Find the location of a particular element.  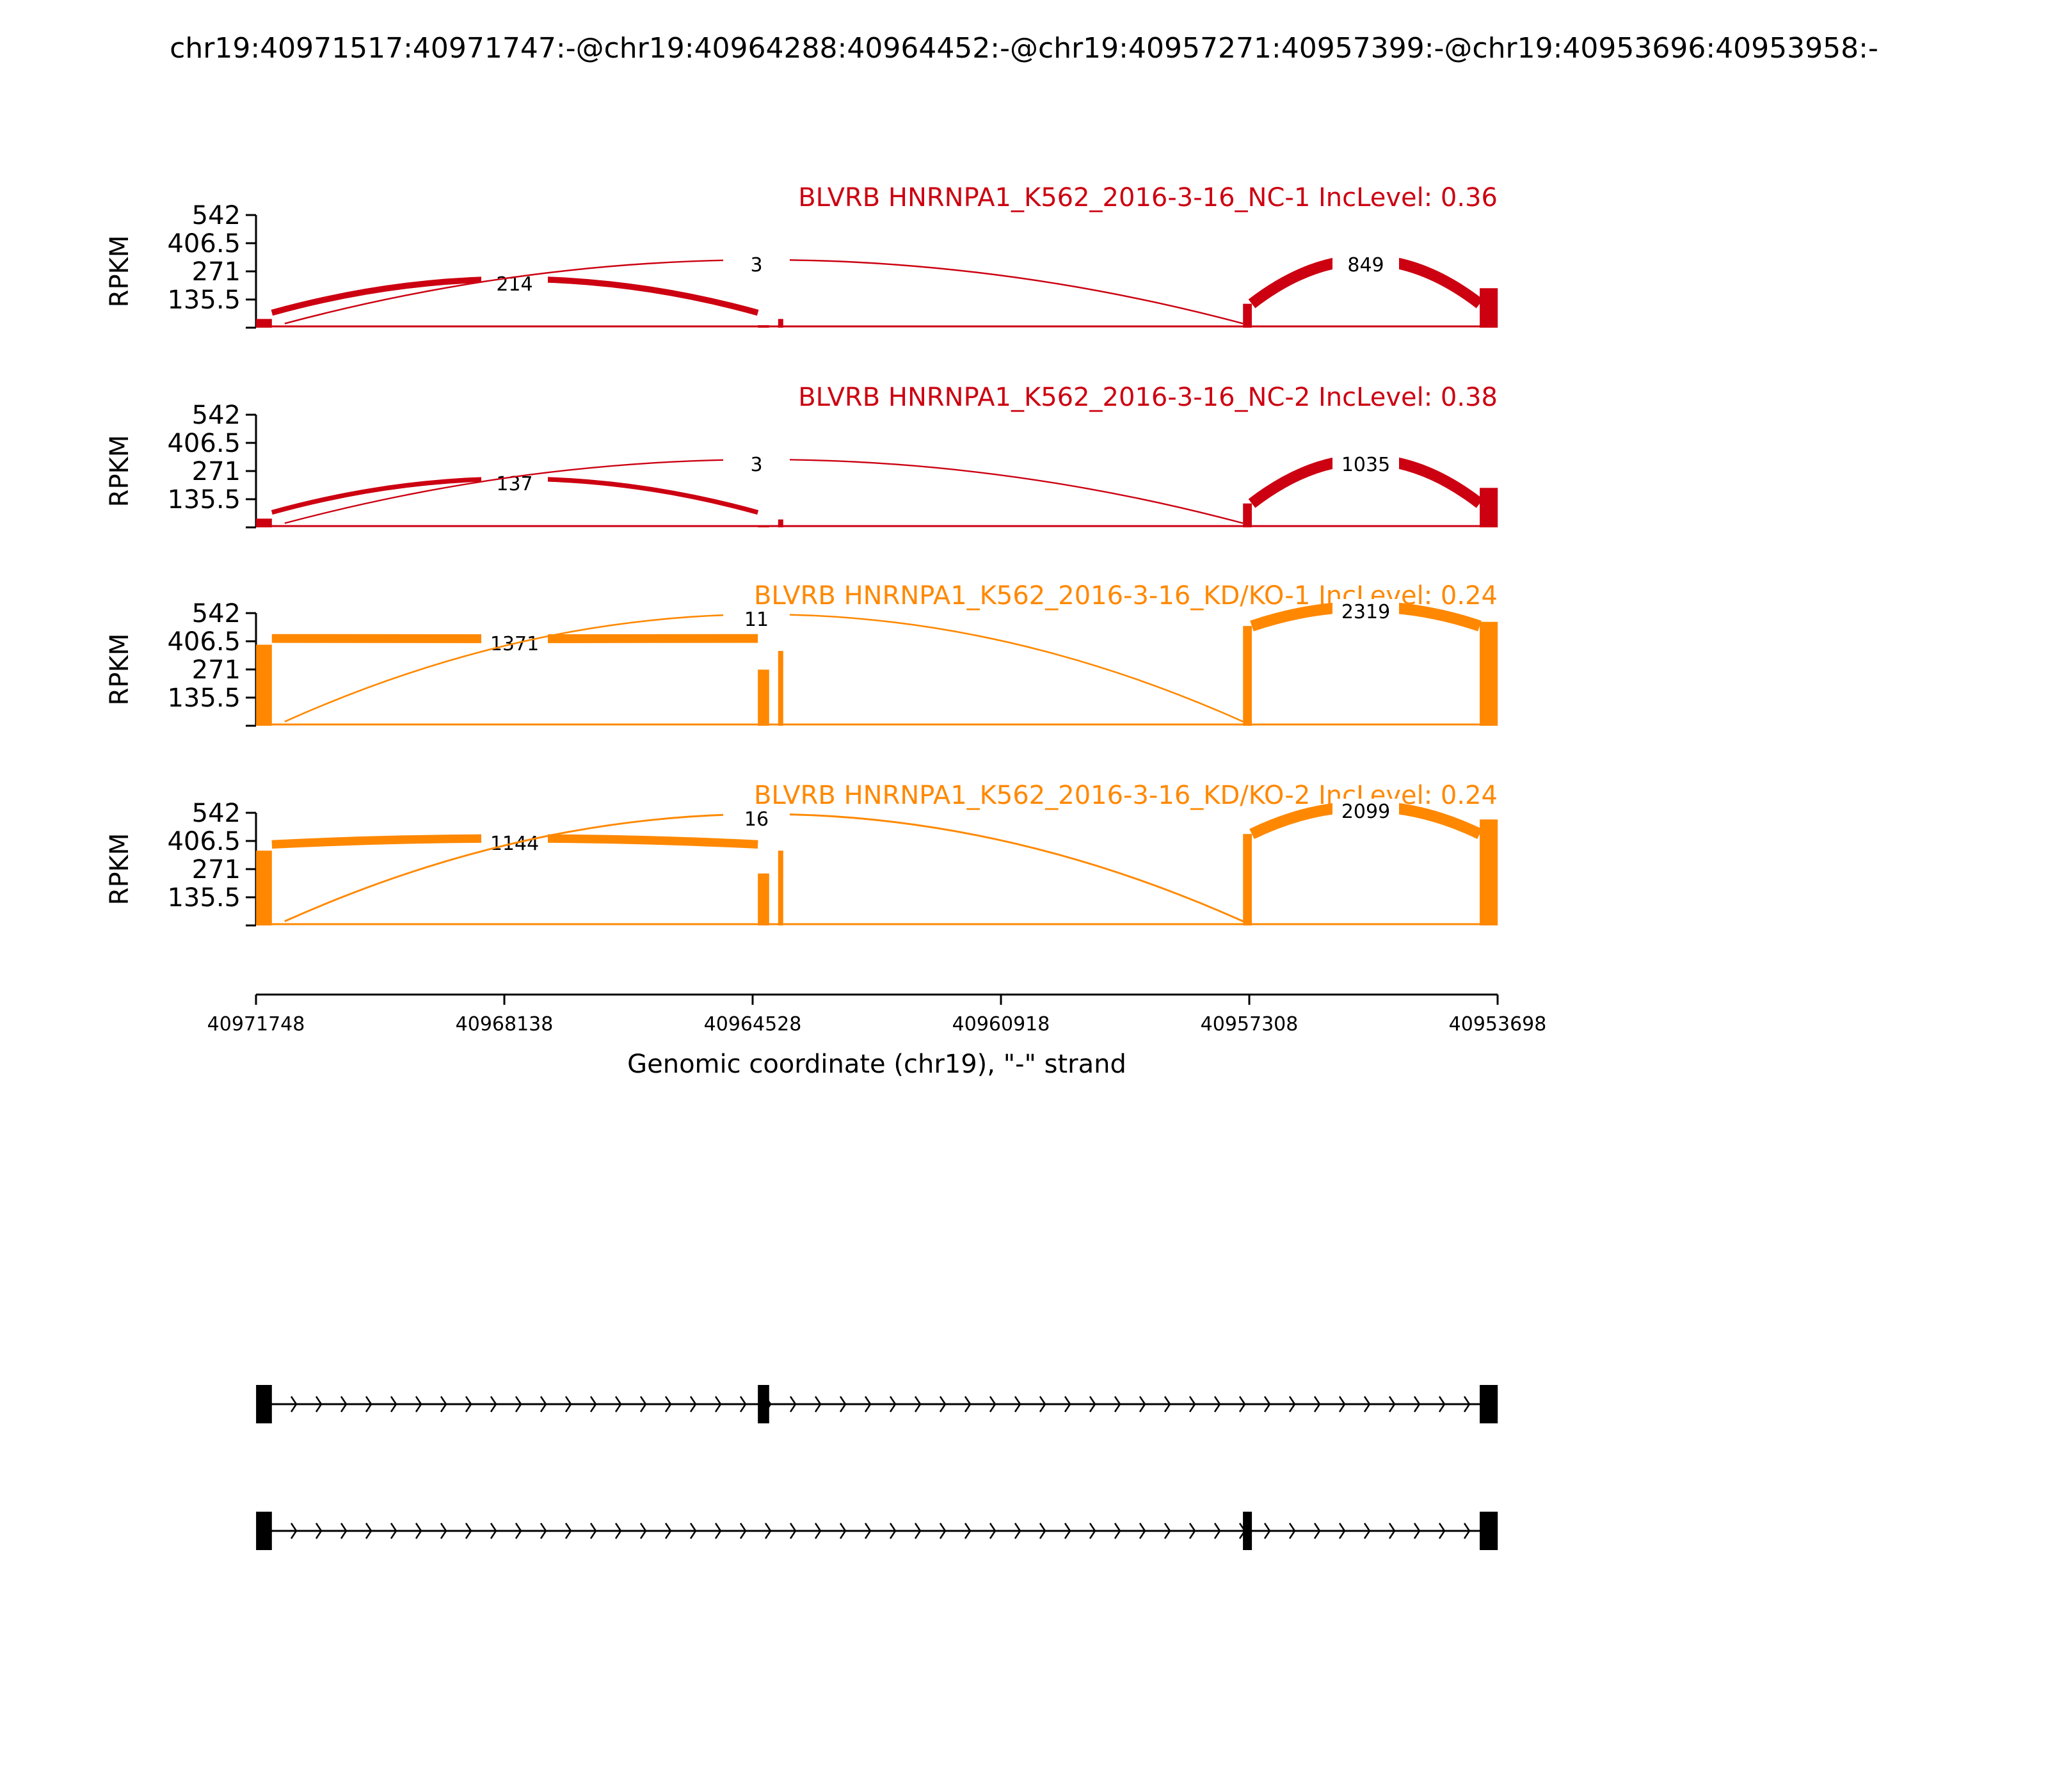

x-axis-label: Genomic coordinate (chr19), "-" strand is located at coordinates (876, 1064).